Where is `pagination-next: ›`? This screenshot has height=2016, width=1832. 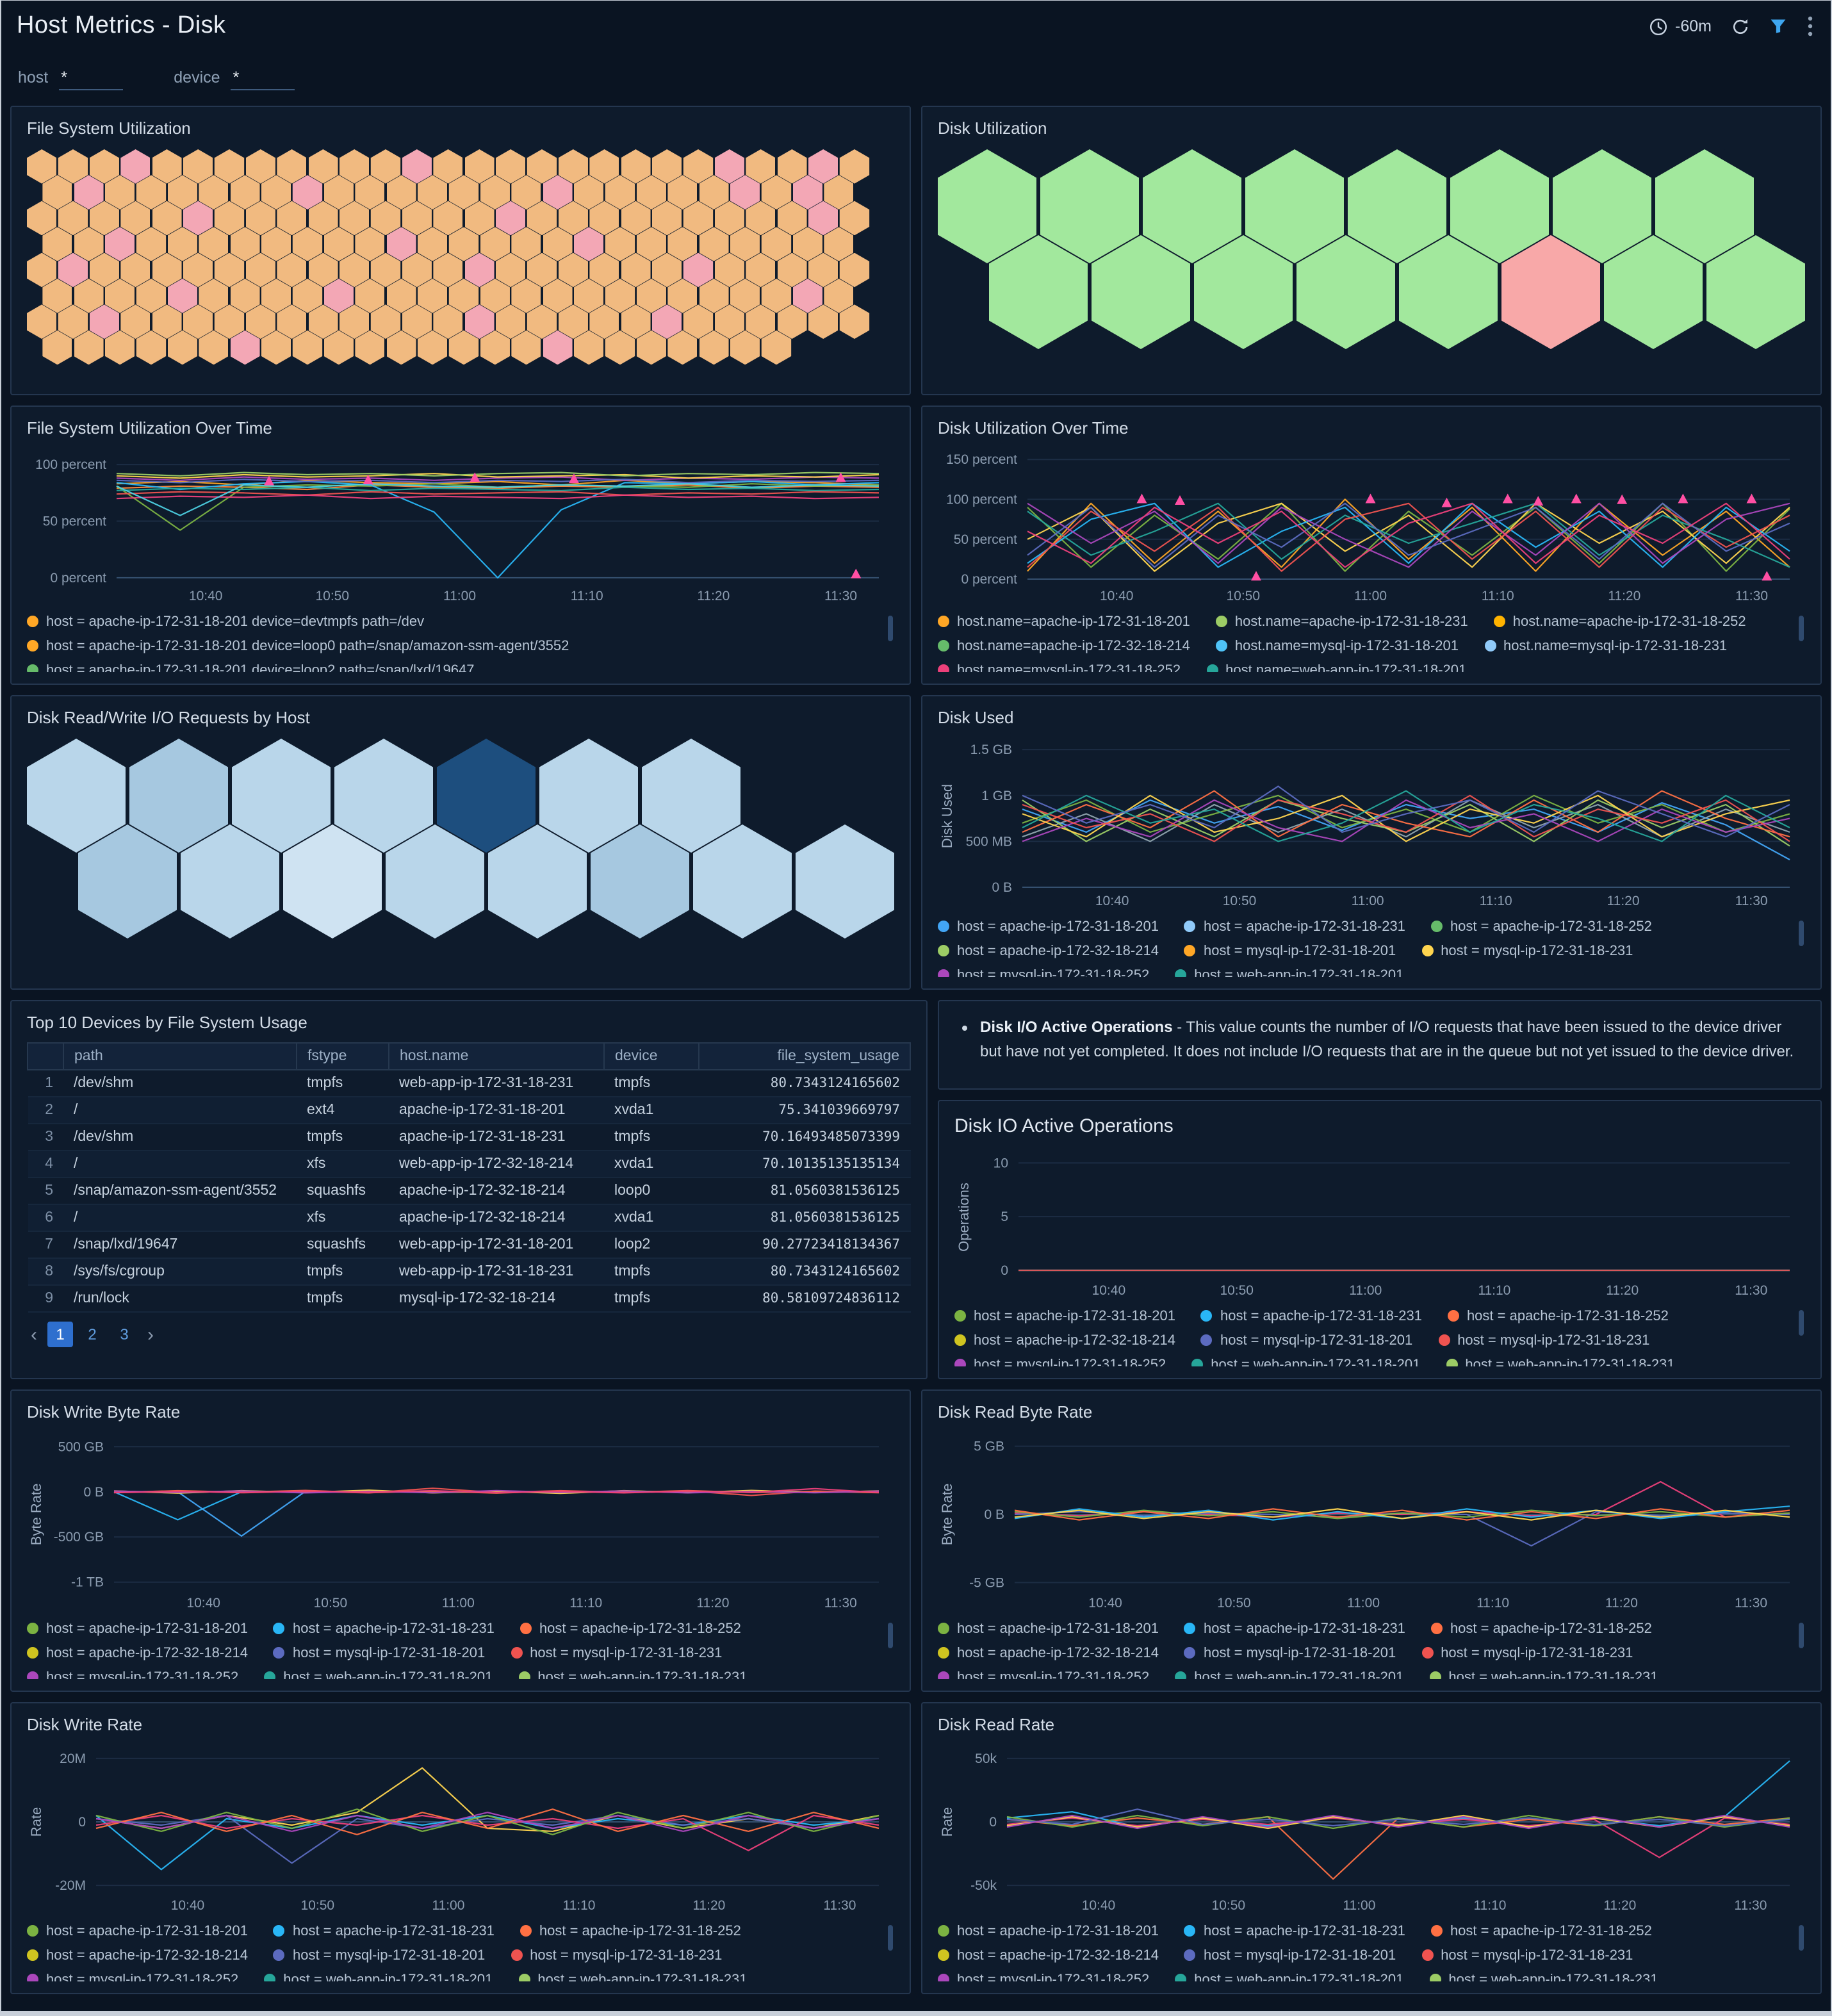
pagination-next: › is located at coordinates (150, 1335).